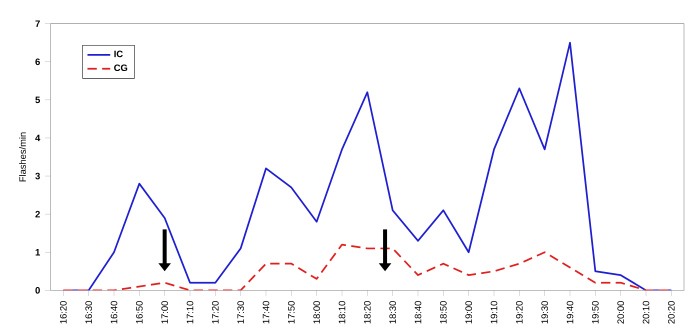  I want to click on y-tick-label: 0, so click(37, 290).